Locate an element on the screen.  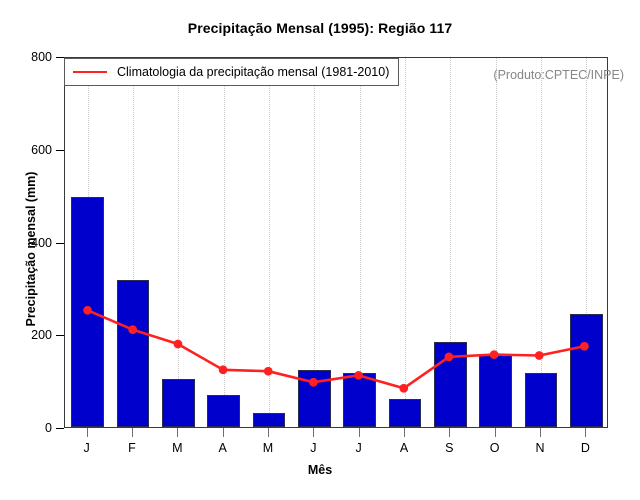
y-axis-tick-marks is located at coordinates (32, 243).